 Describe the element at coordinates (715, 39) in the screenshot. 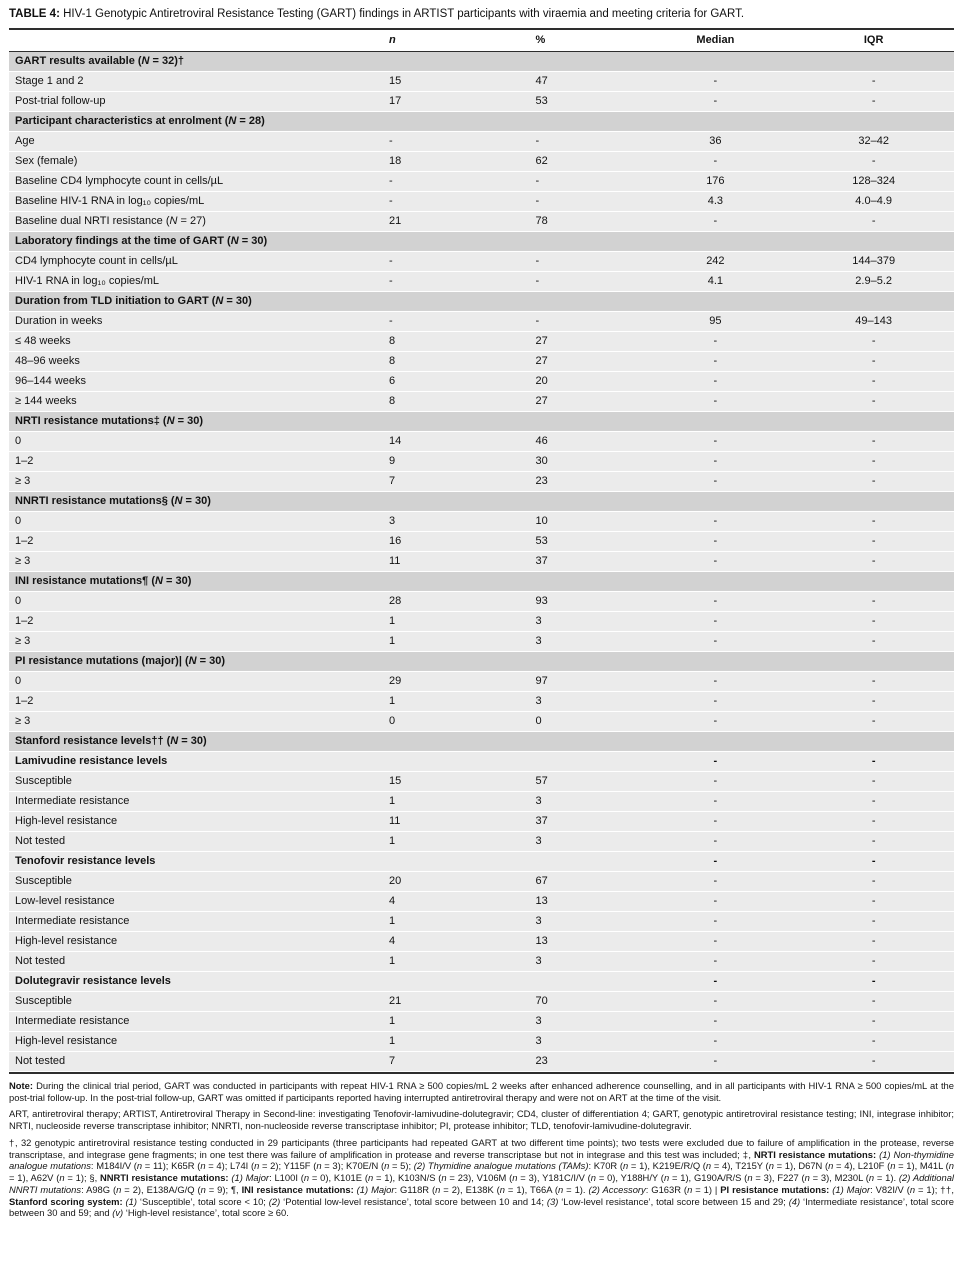

I see `column-header-median: Median` at that location.